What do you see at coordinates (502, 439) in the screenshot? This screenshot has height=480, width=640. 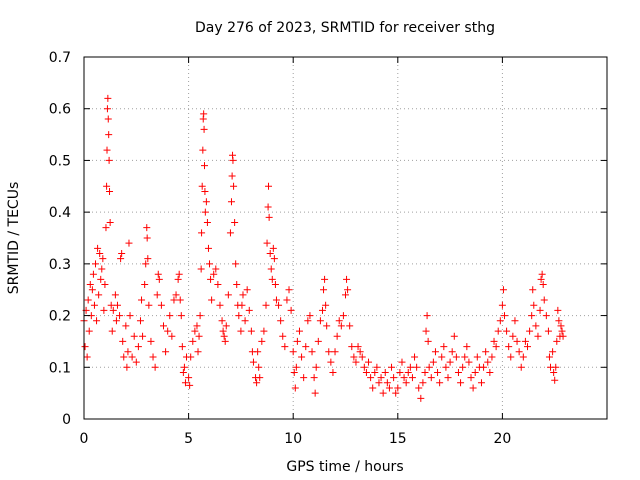 I see `x-tick-label: 20` at bounding box center [502, 439].